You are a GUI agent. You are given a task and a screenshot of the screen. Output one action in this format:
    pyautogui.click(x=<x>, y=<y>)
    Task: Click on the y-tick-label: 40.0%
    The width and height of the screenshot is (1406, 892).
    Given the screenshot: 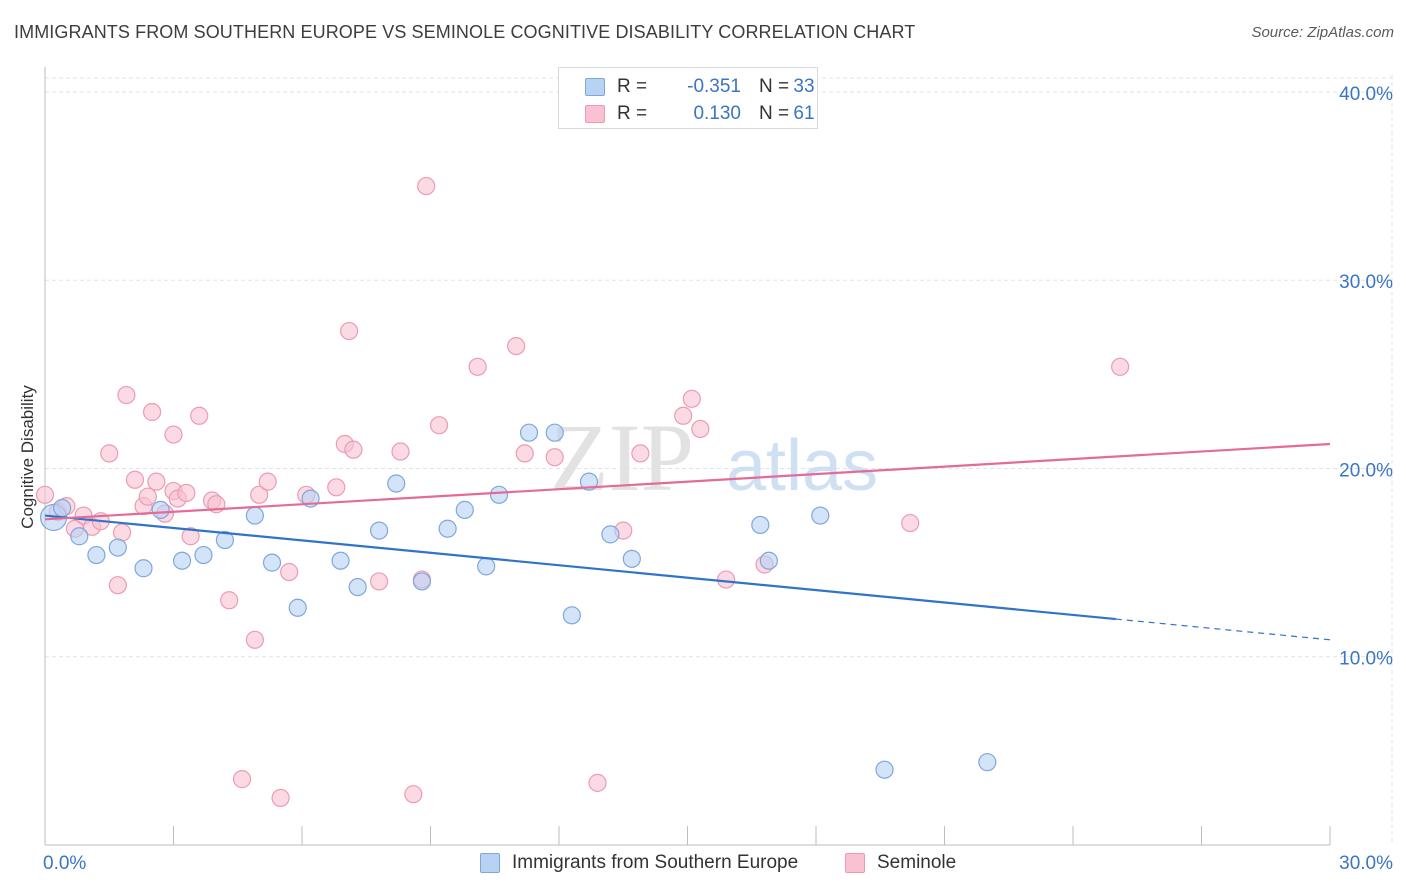 What is the action you would take?
    pyautogui.click(x=1366, y=94)
    